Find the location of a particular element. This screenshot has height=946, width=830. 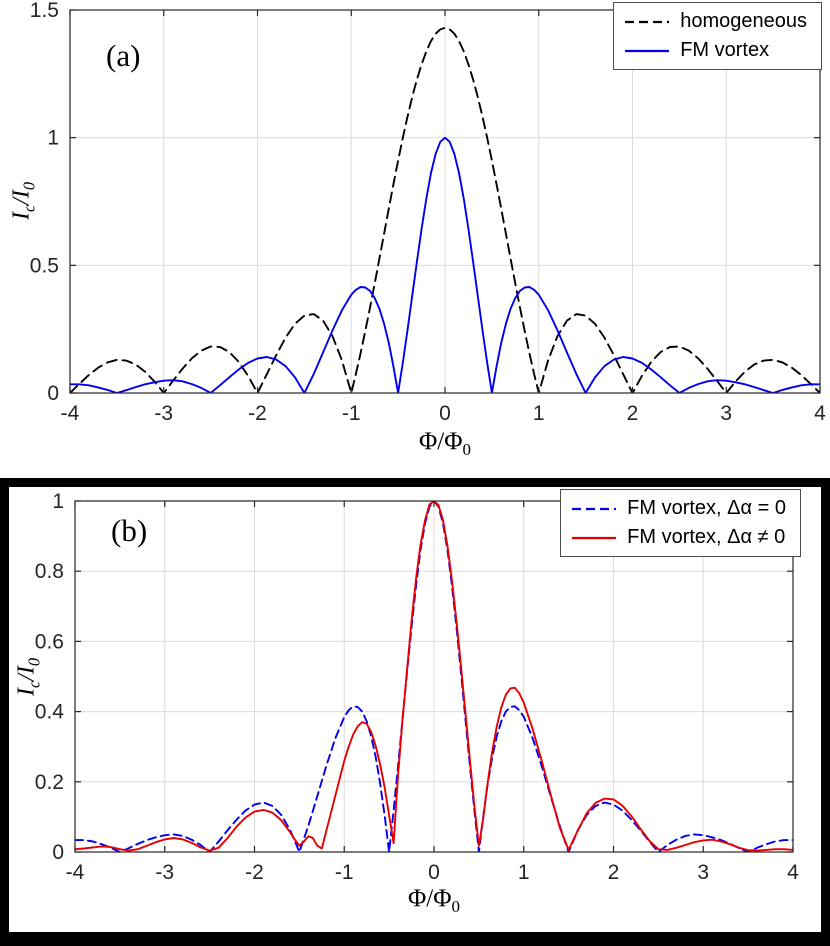

panel-b-letter: (b) is located at coordinates (129, 530).